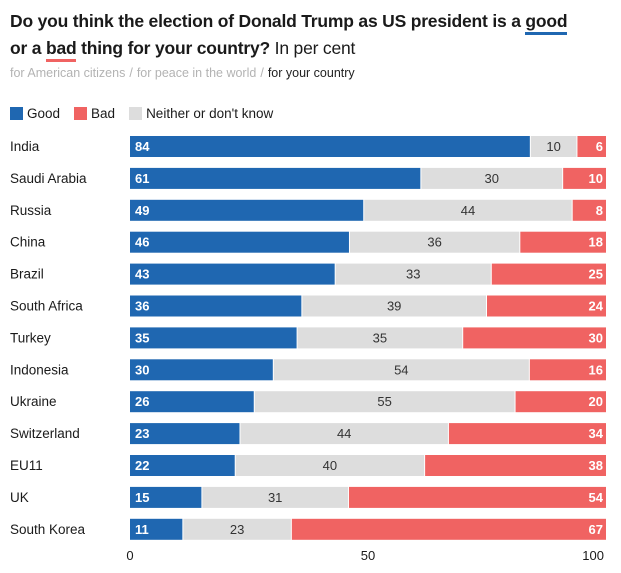 Image resolution: width=621 pixels, height=573 pixels. Describe the element at coordinates (546, 22) in the screenshot. I see `title-keyword-good: good` at that location.